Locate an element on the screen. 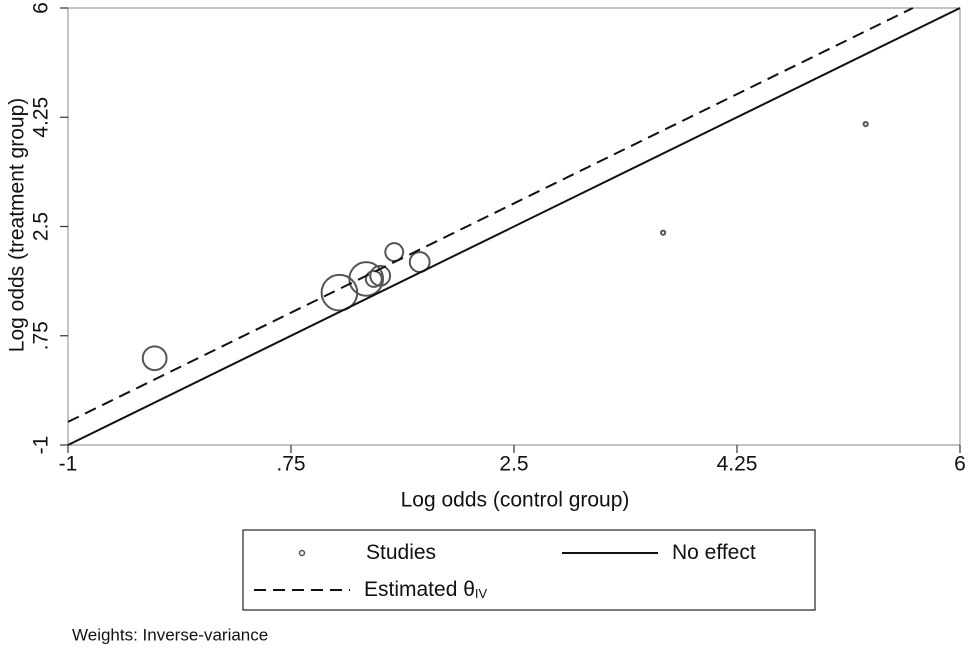 The image size is (968, 652). x-tick-label: .75 is located at coordinates (290, 464).